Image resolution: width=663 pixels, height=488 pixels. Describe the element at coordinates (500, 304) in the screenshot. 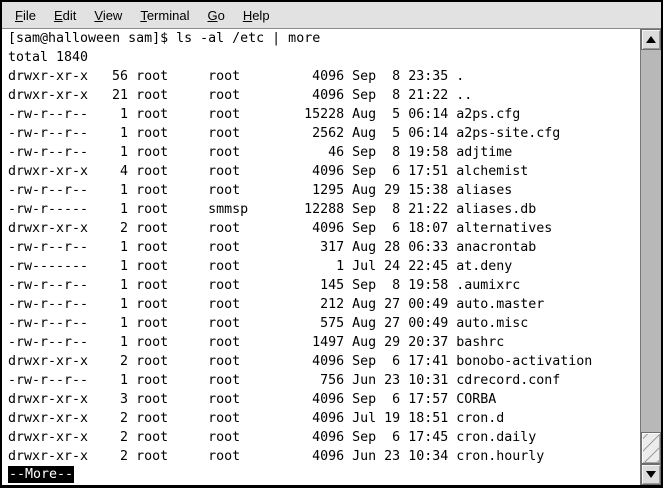

I see `file-name: auto.master` at that location.